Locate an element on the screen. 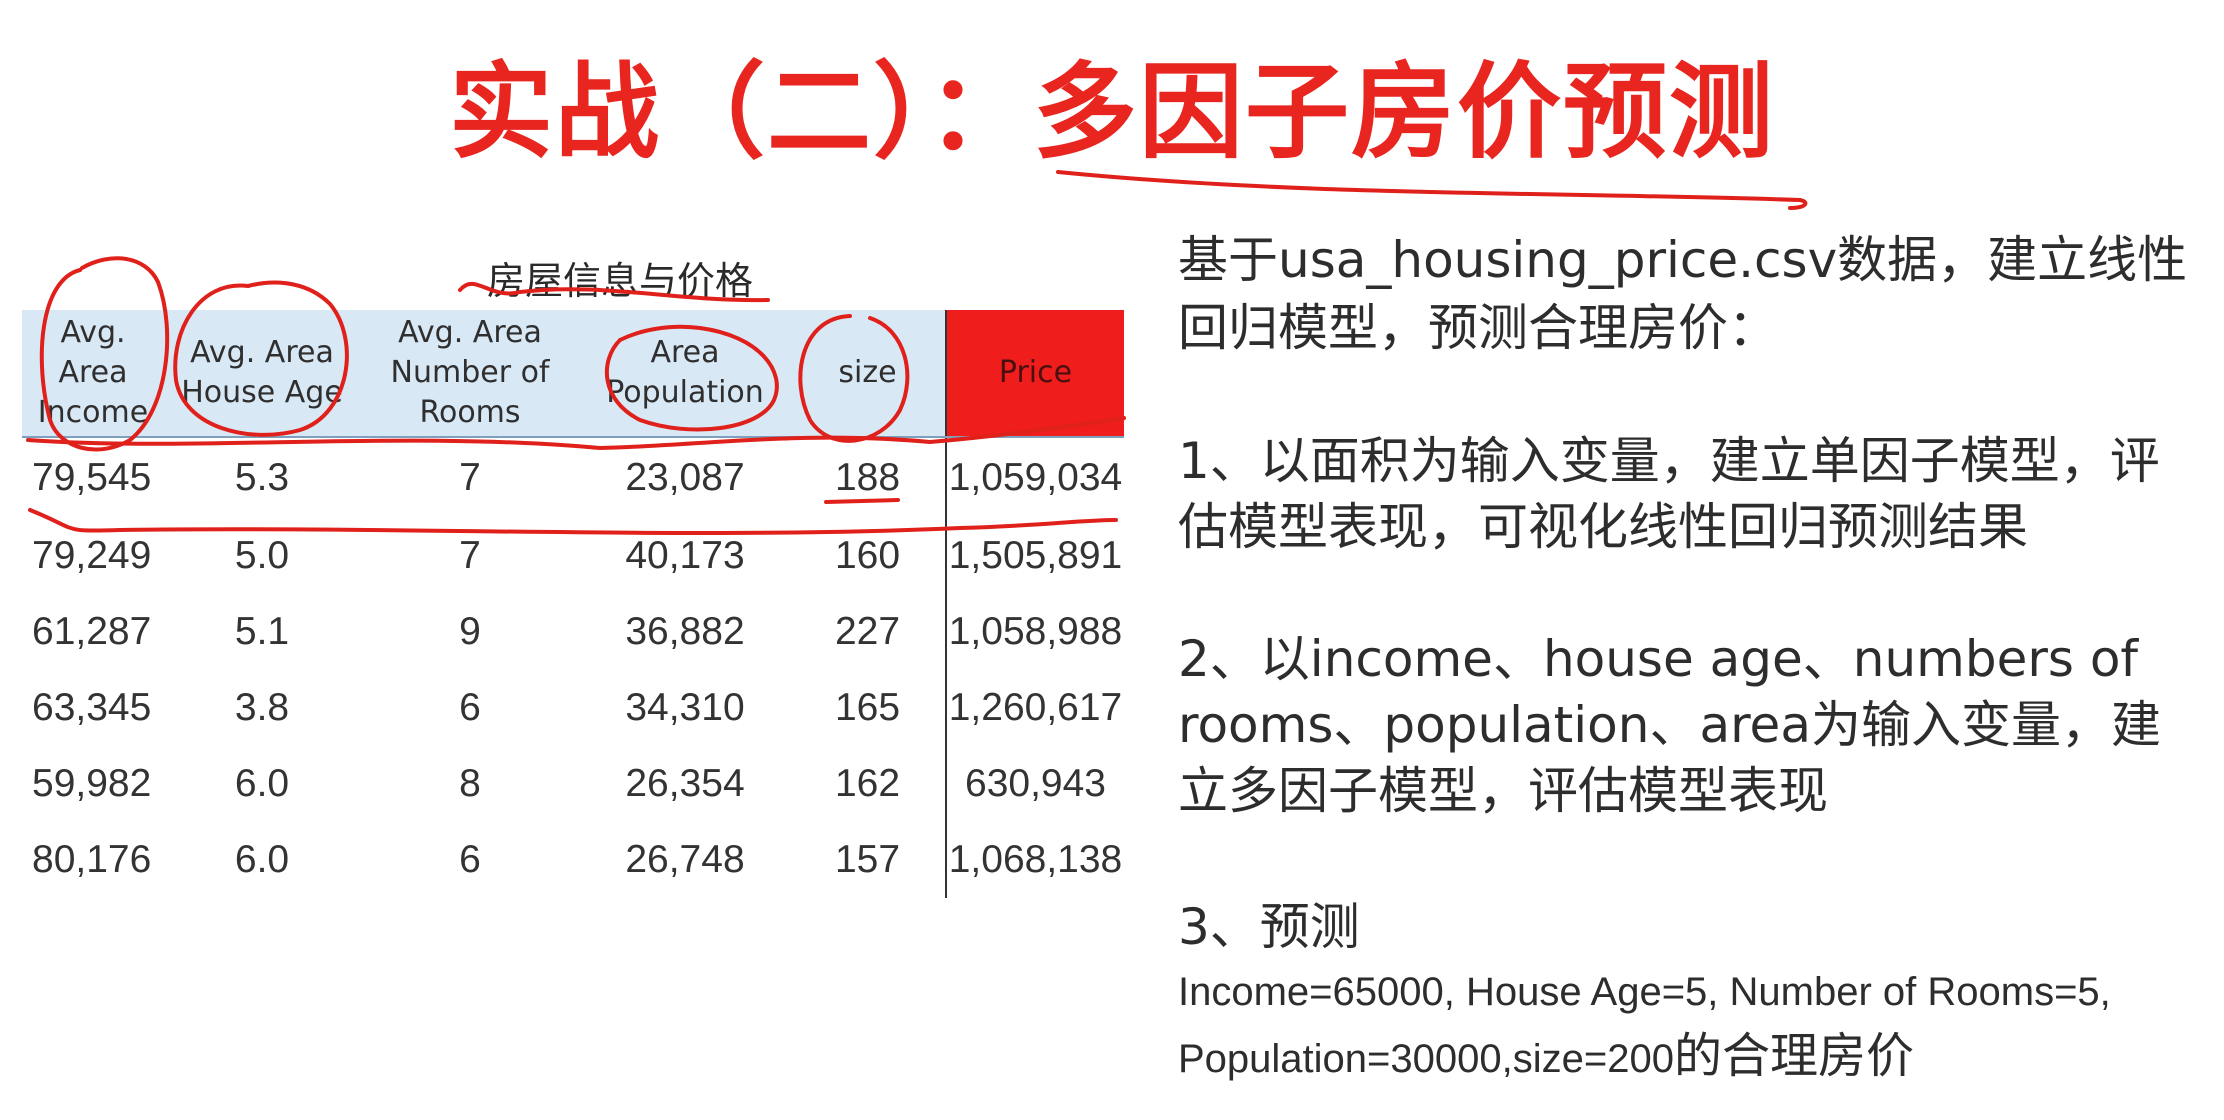 This screenshot has width=2224, height=1120. table-row: 79,249 5.0 7 40,173 160 1,505,891 is located at coordinates (573, 556).